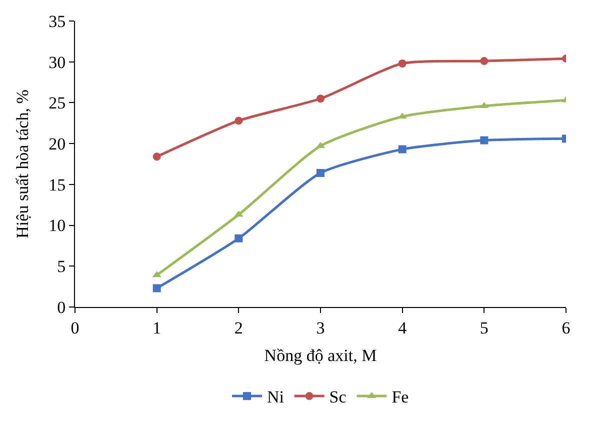 The width and height of the screenshot is (591, 427). Describe the element at coordinates (275, 397) in the screenshot. I see `legend-label: Ni` at that location.